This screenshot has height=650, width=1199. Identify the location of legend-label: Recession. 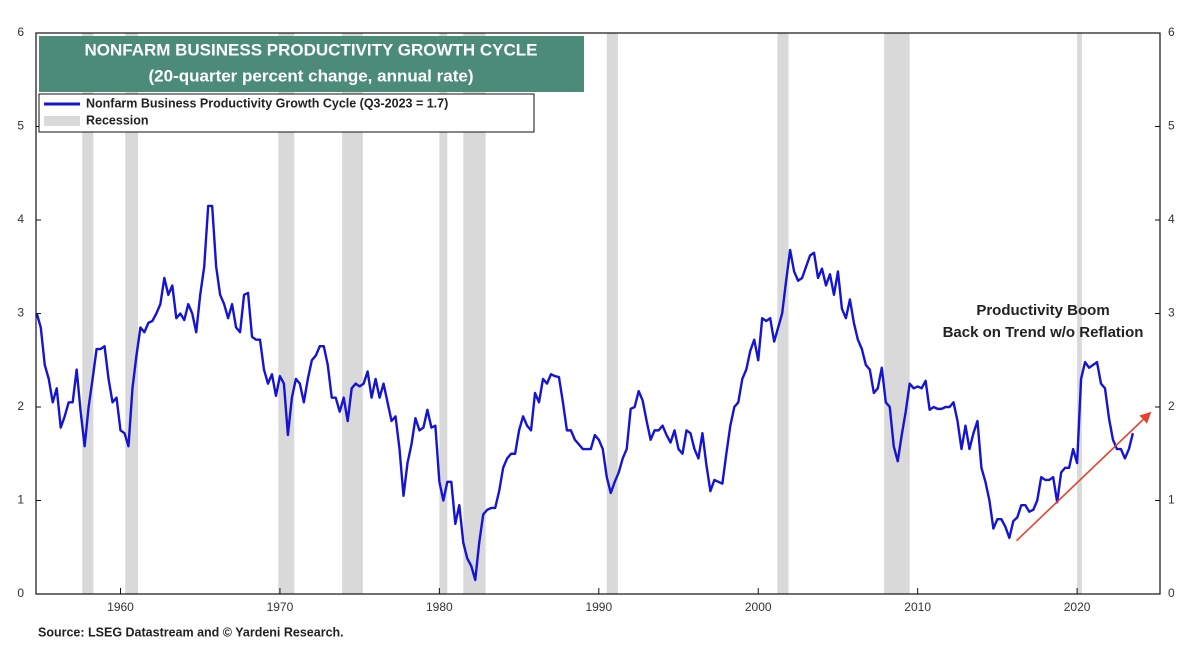
(117, 120).